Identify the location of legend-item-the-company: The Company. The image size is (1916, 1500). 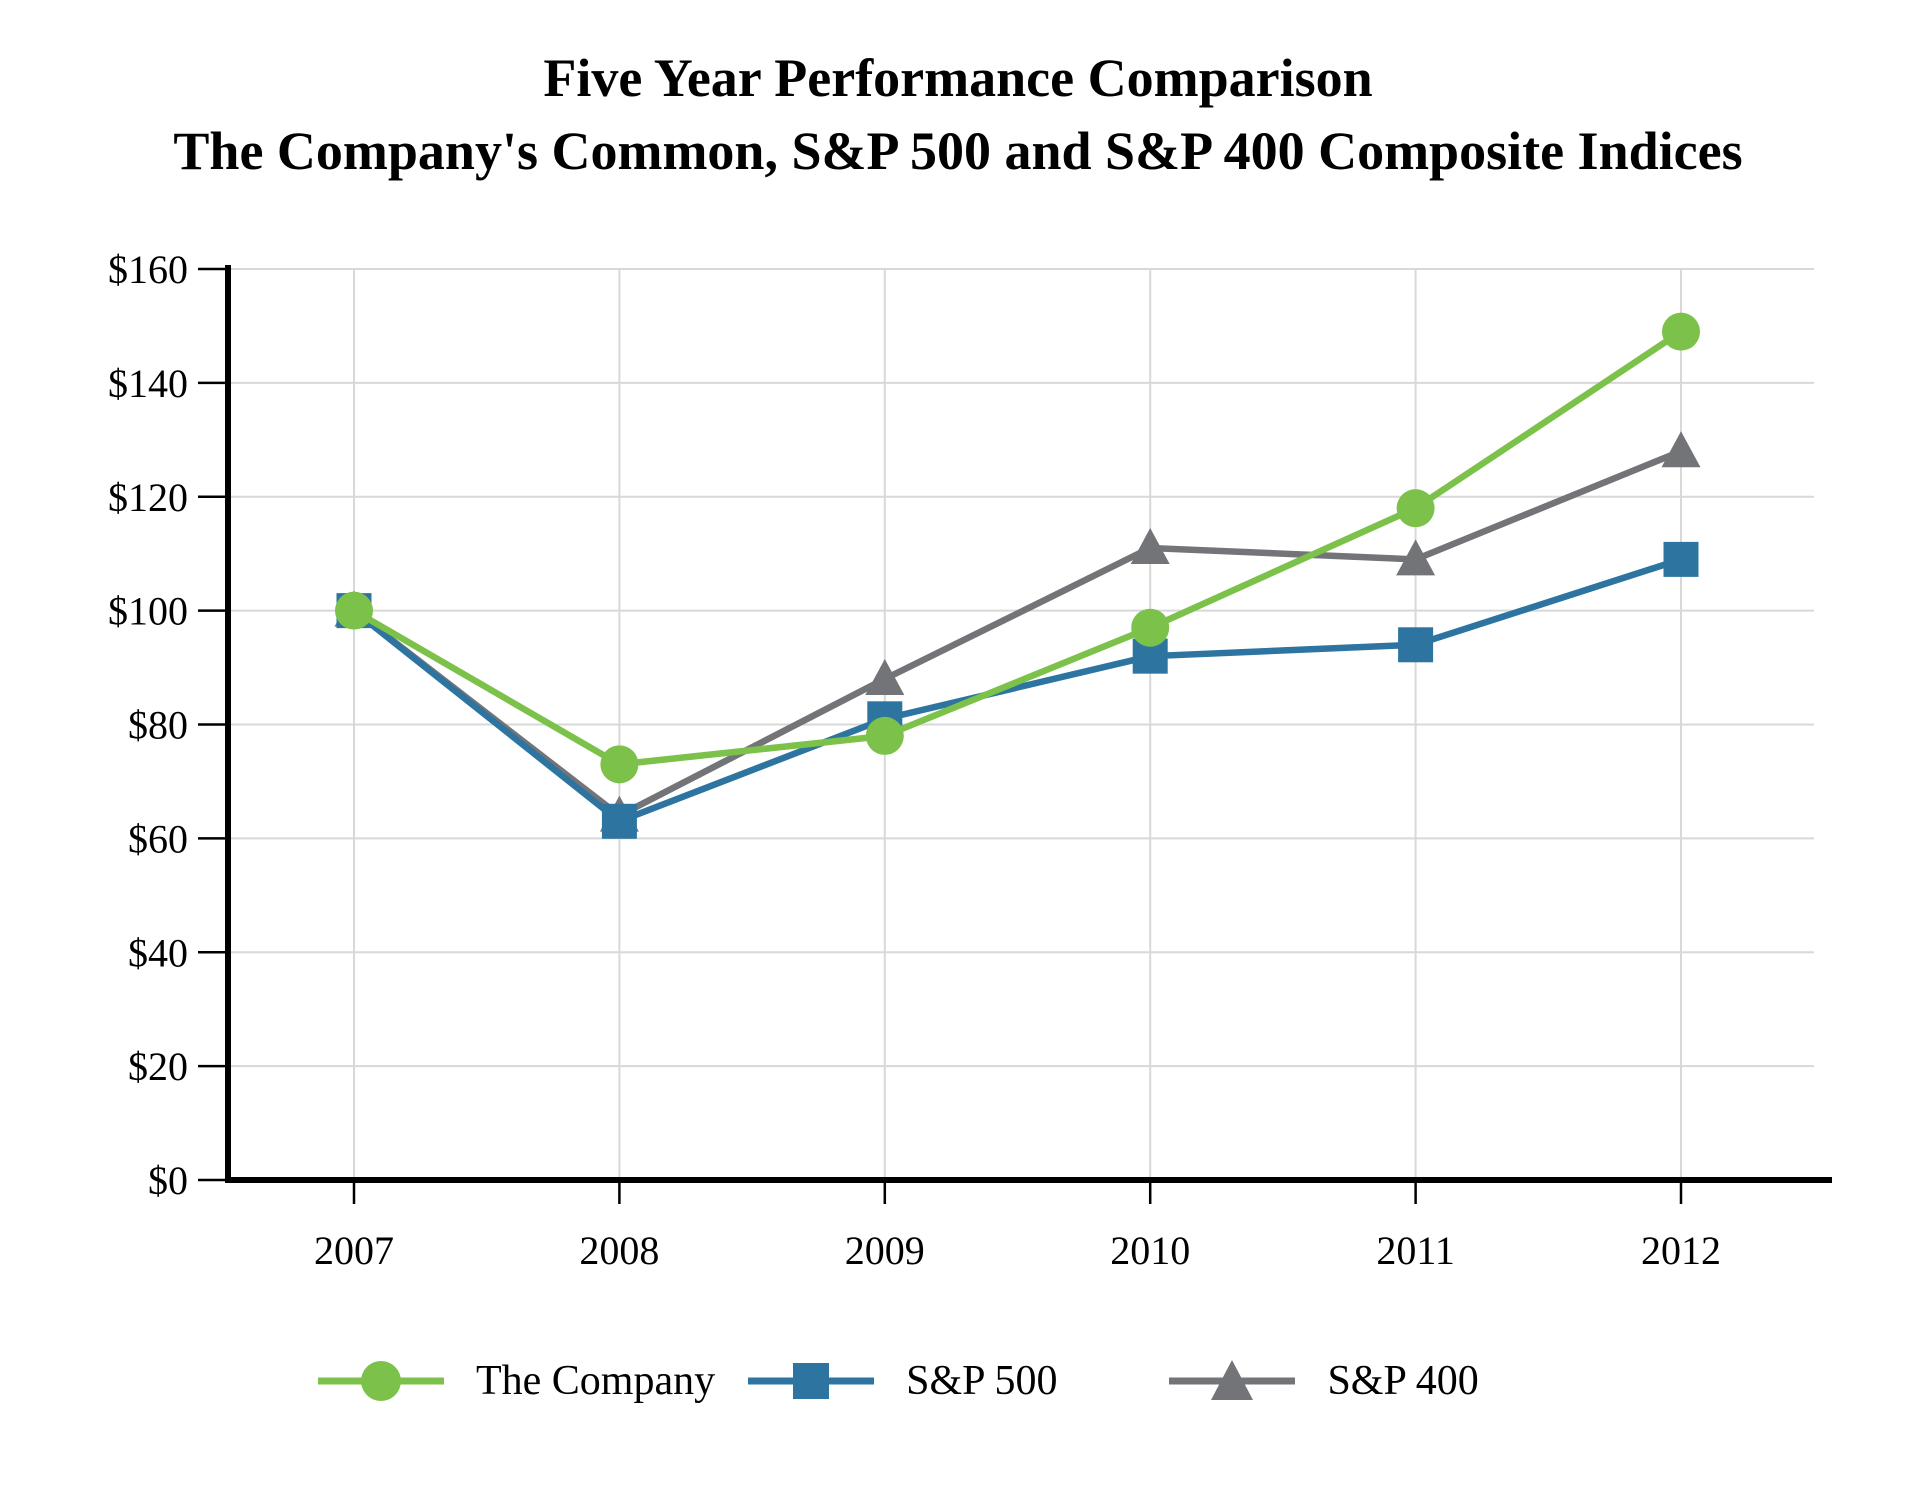
(516, 1381).